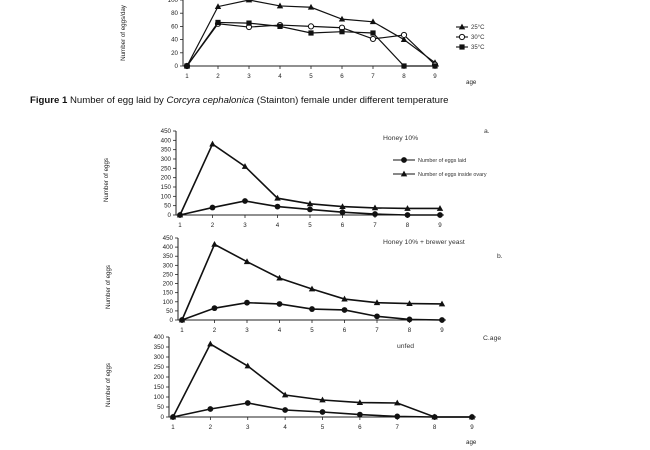  I want to click on y-tick-label: 200, so click(168, 284).